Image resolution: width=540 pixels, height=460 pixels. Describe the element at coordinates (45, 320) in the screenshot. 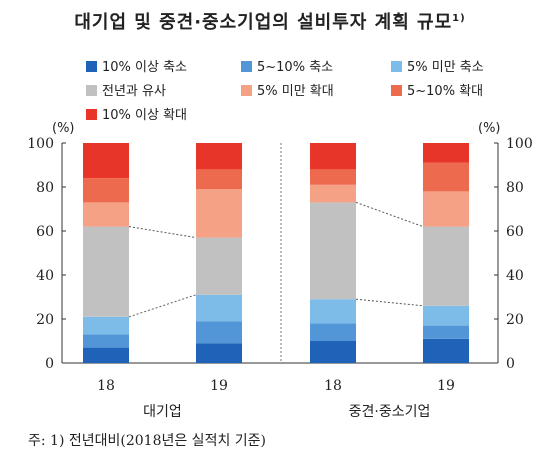

I see `y-tick-label-left: 20` at that location.